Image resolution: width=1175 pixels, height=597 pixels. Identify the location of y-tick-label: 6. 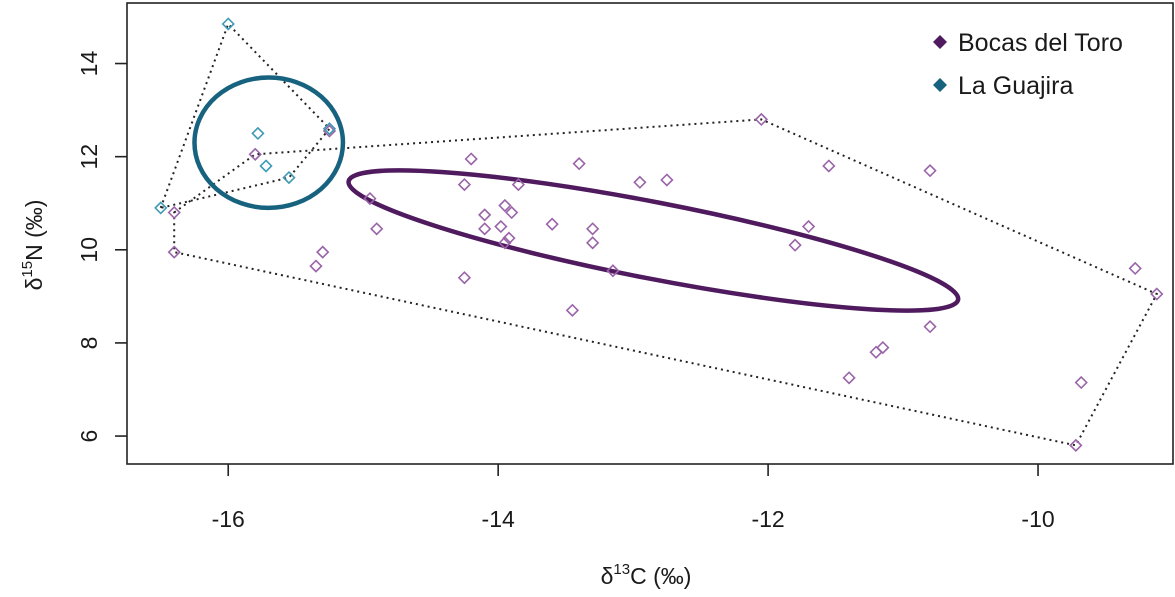
(89, 436).